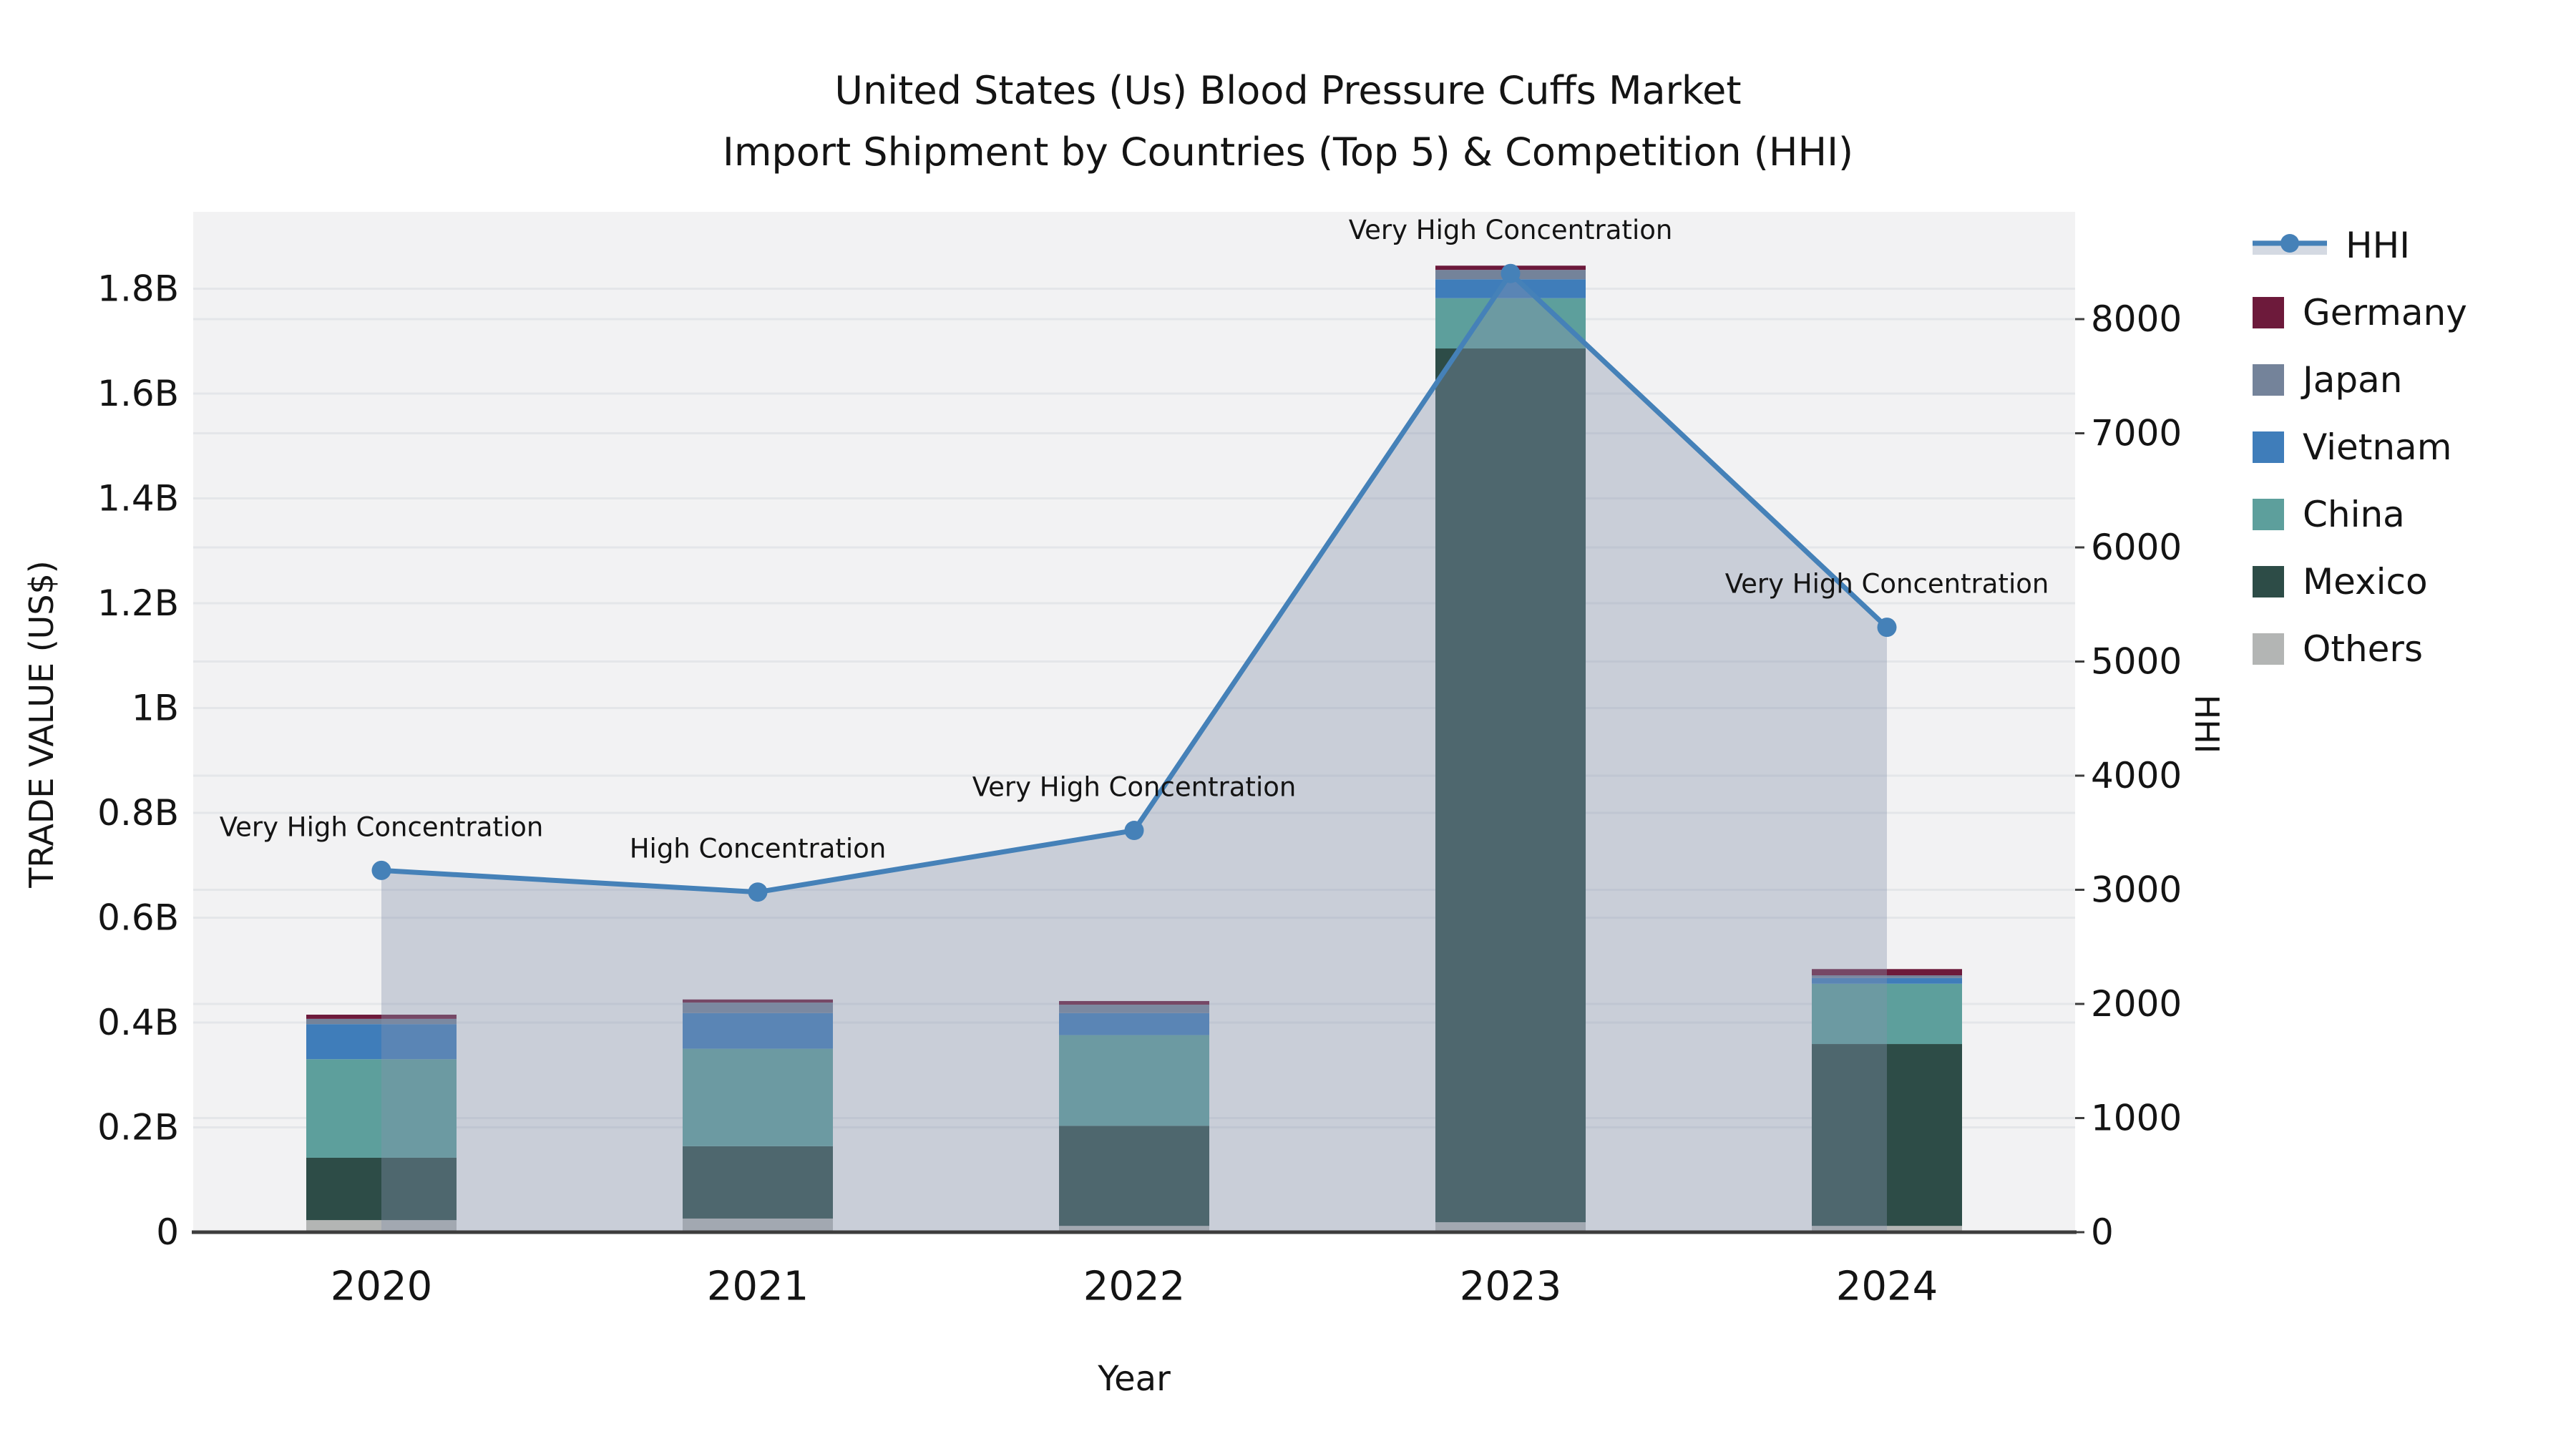 Image resolution: width=2576 pixels, height=1449 pixels. I want to click on annotation-2021: High Concentration, so click(758, 849).